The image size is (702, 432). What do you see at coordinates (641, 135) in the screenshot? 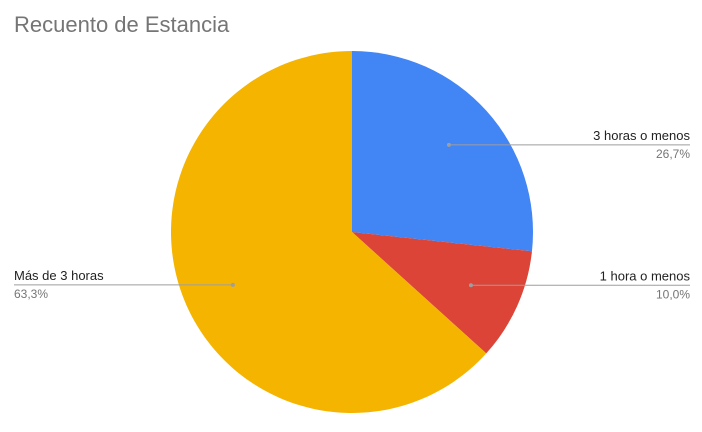
I see `slice-label-3-horas-o-menos: 3 horas o menos` at bounding box center [641, 135].